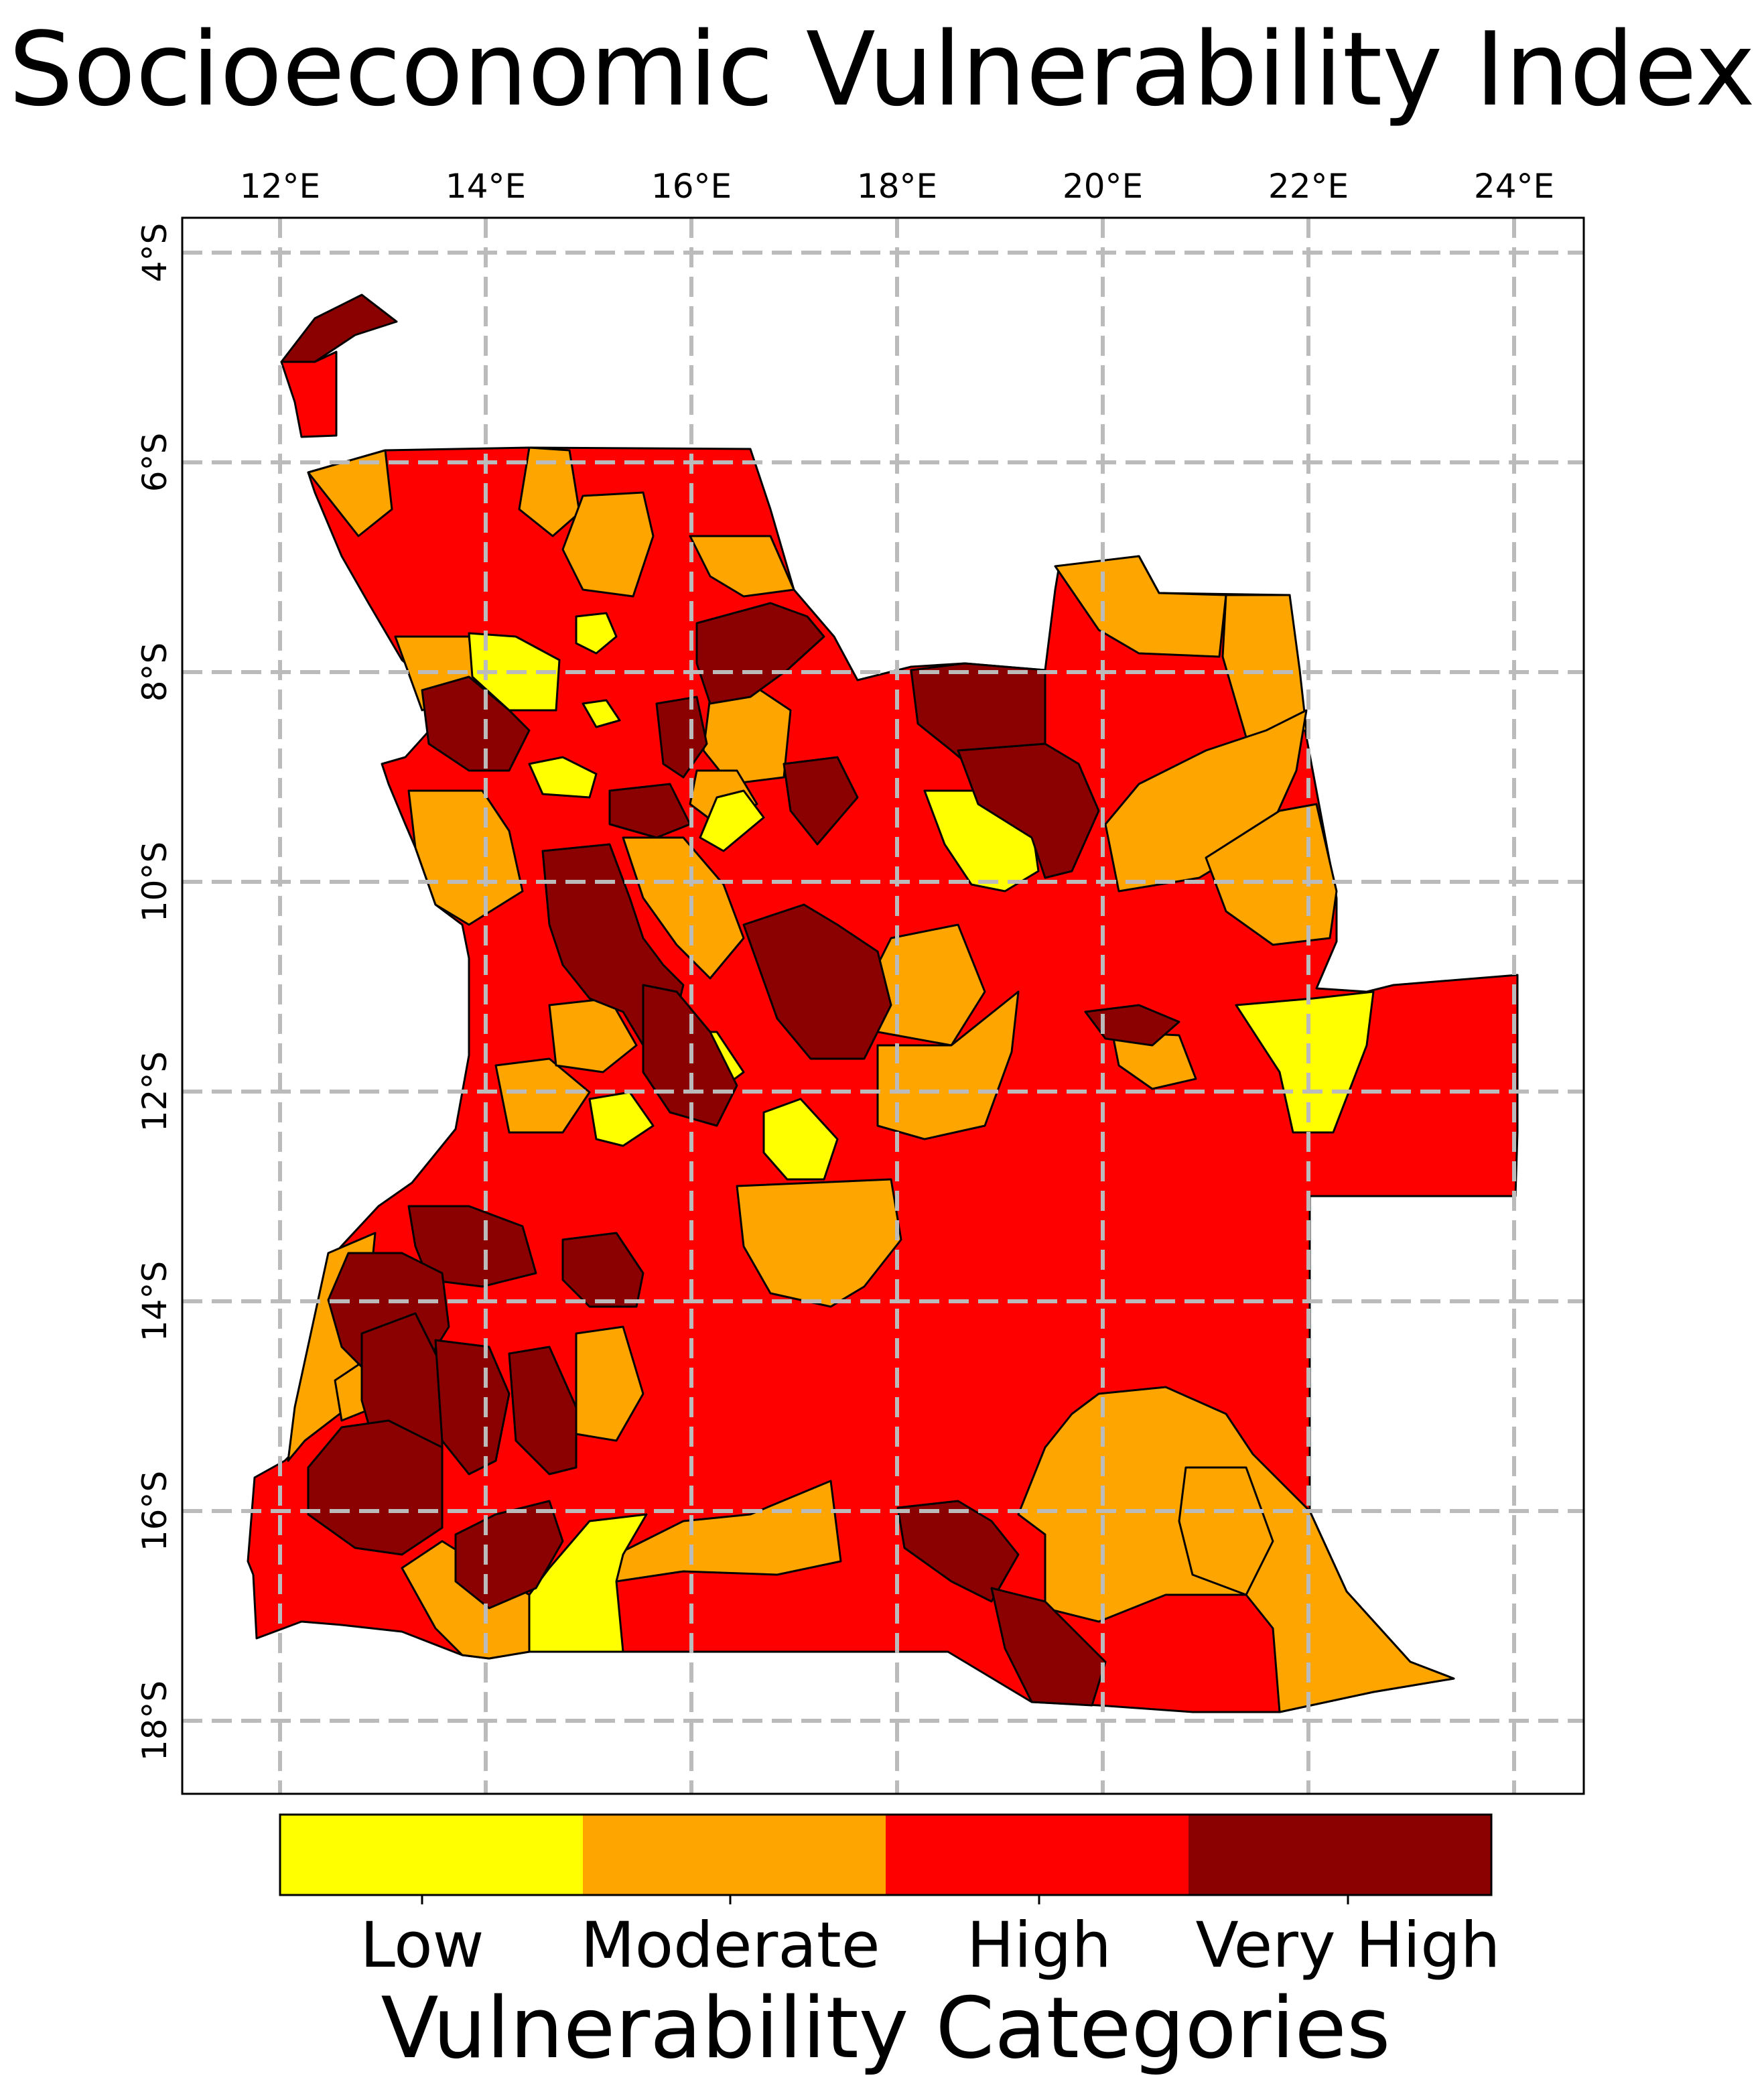 The width and height of the screenshot is (1764, 2092). What do you see at coordinates (734, 1855) in the screenshot?
I see `colorbar-swatch-moderate` at bounding box center [734, 1855].